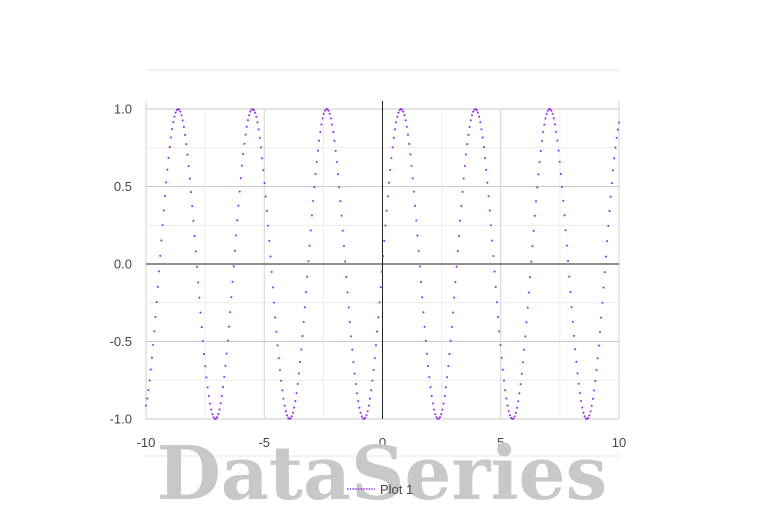 The height and width of the screenshot is (529, 764). Describe the element at coordinates (382, 474) in the screenshot. I see `watermark-logo: DataSeries` at that location.